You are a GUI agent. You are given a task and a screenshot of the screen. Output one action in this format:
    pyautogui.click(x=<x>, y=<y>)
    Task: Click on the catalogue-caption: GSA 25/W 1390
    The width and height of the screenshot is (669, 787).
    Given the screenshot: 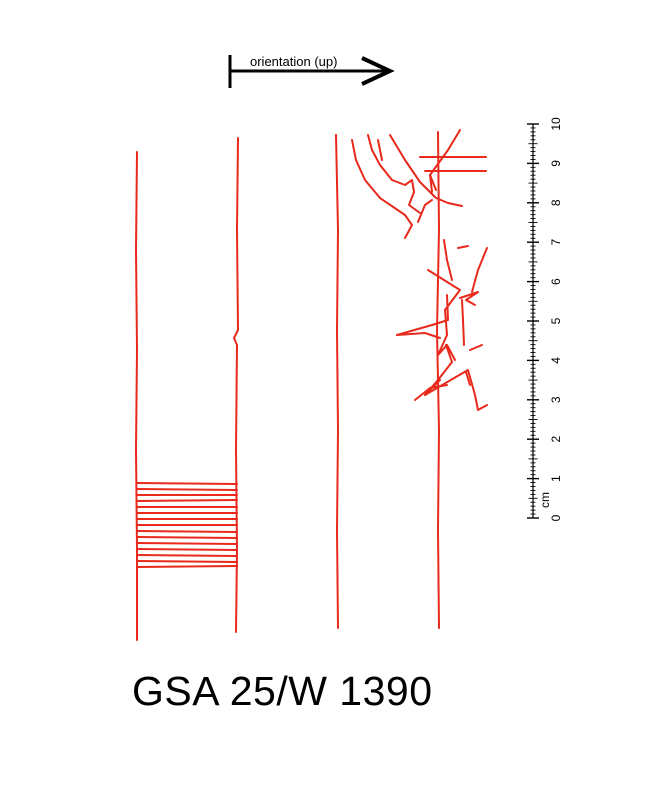 What is the action you would take?
    pyautogui.click(x=282, y=691)
    